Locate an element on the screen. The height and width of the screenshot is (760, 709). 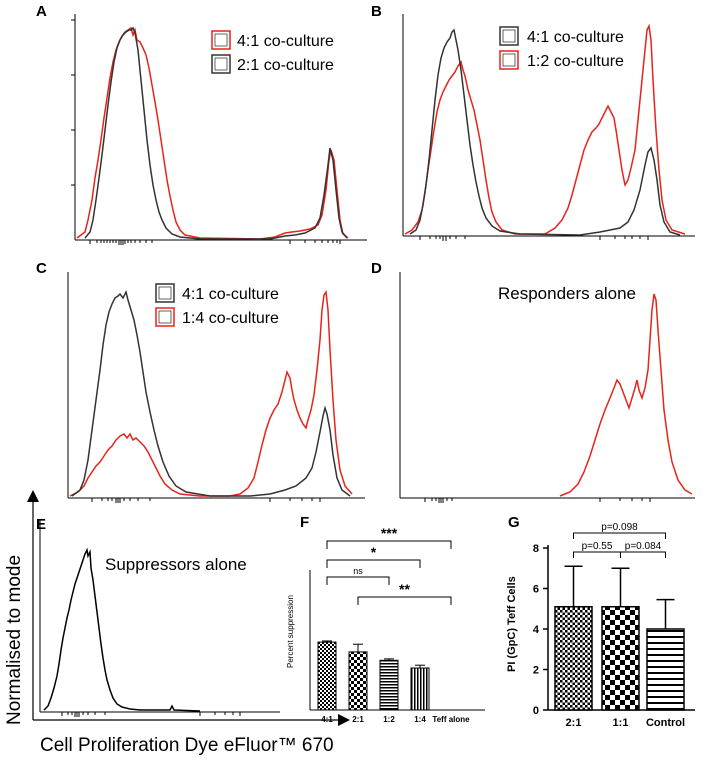
panel-f-significance: **** ns ** is located at coordinates (389, 565).